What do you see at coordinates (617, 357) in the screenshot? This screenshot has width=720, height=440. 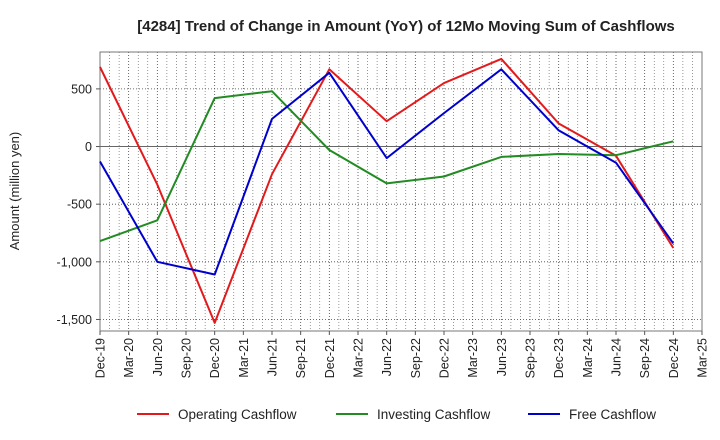 I see `x-tick-label: Jun-24` at bounding box center [617, 357].